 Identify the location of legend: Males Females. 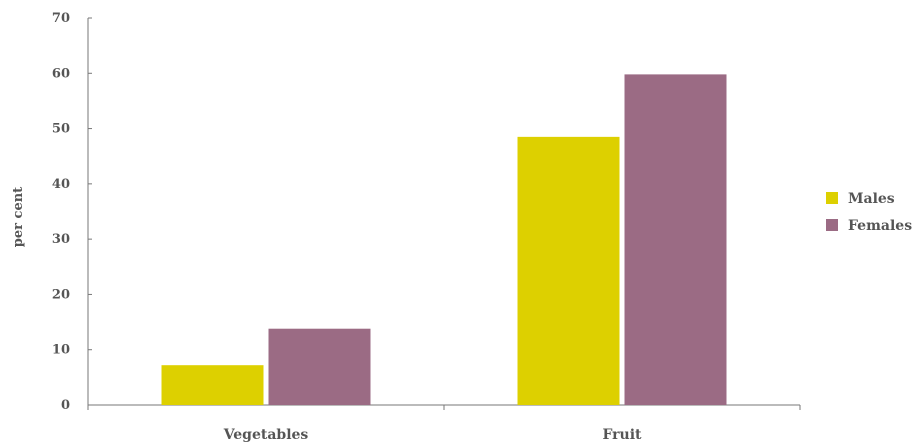
(869, 212).